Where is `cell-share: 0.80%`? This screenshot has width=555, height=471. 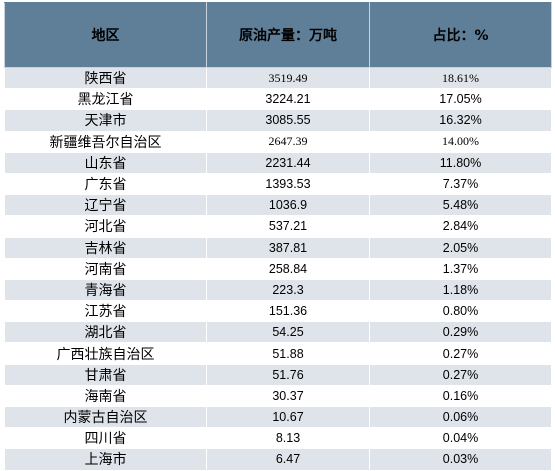
cell-share: 0.80% is located at coordinates (460, 311).